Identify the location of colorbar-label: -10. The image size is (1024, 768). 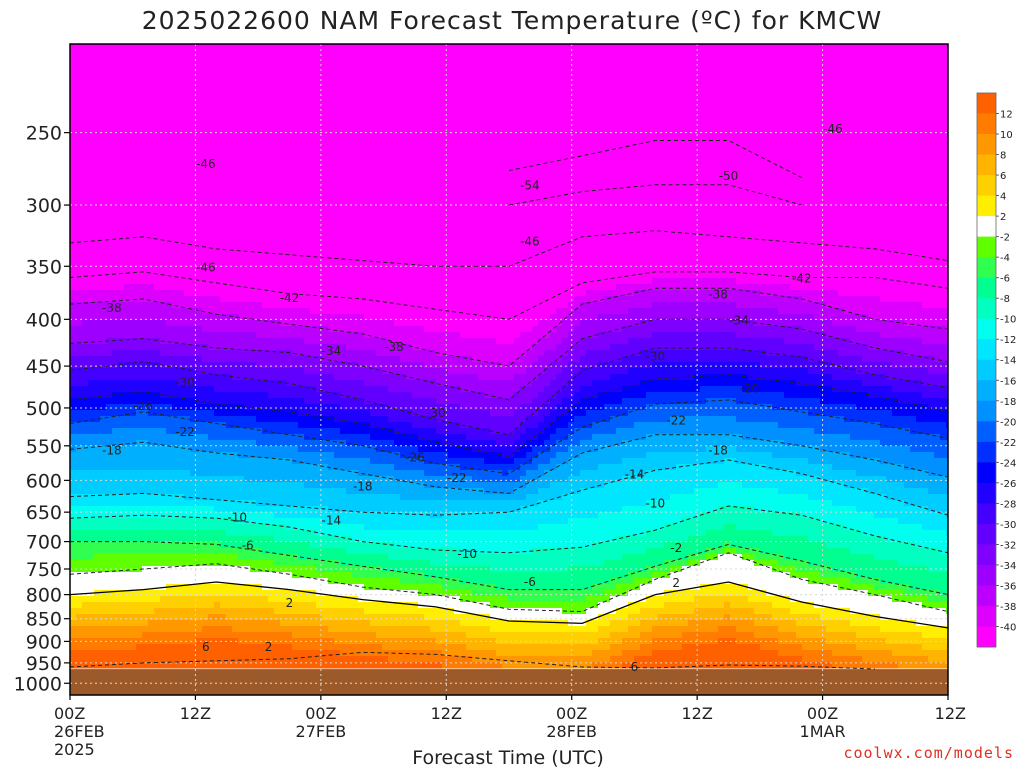
(1008, 320).